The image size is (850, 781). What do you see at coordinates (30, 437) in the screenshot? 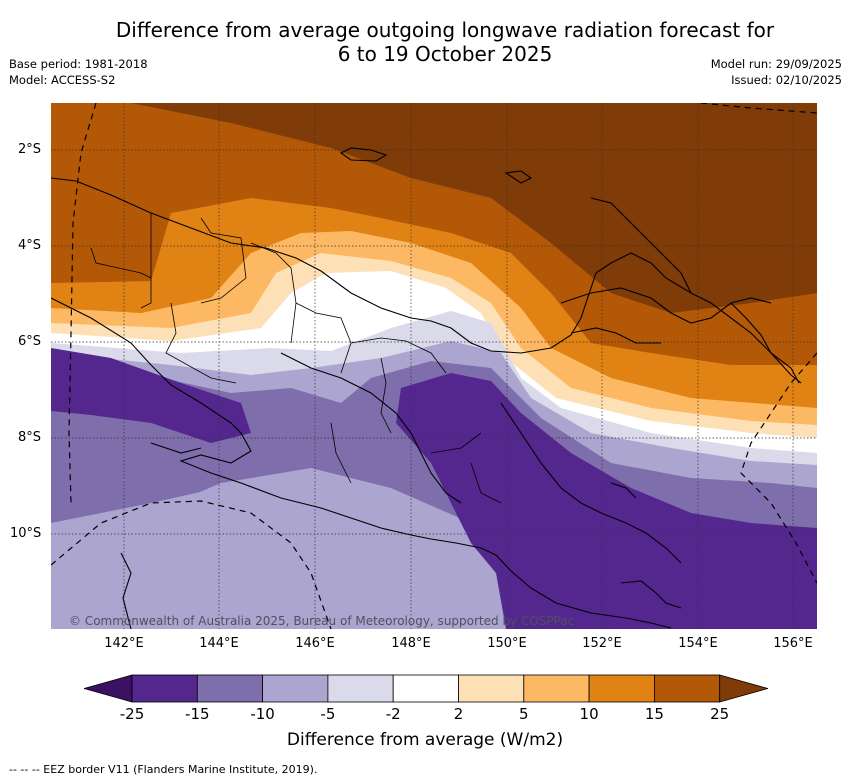
I see `lat-label: 8°S` at bounding box center [30, 437].